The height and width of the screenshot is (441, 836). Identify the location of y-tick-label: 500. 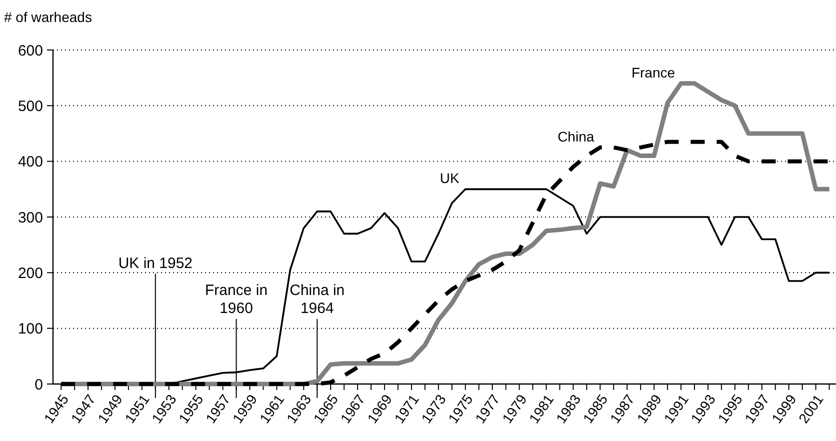
(30, 106).